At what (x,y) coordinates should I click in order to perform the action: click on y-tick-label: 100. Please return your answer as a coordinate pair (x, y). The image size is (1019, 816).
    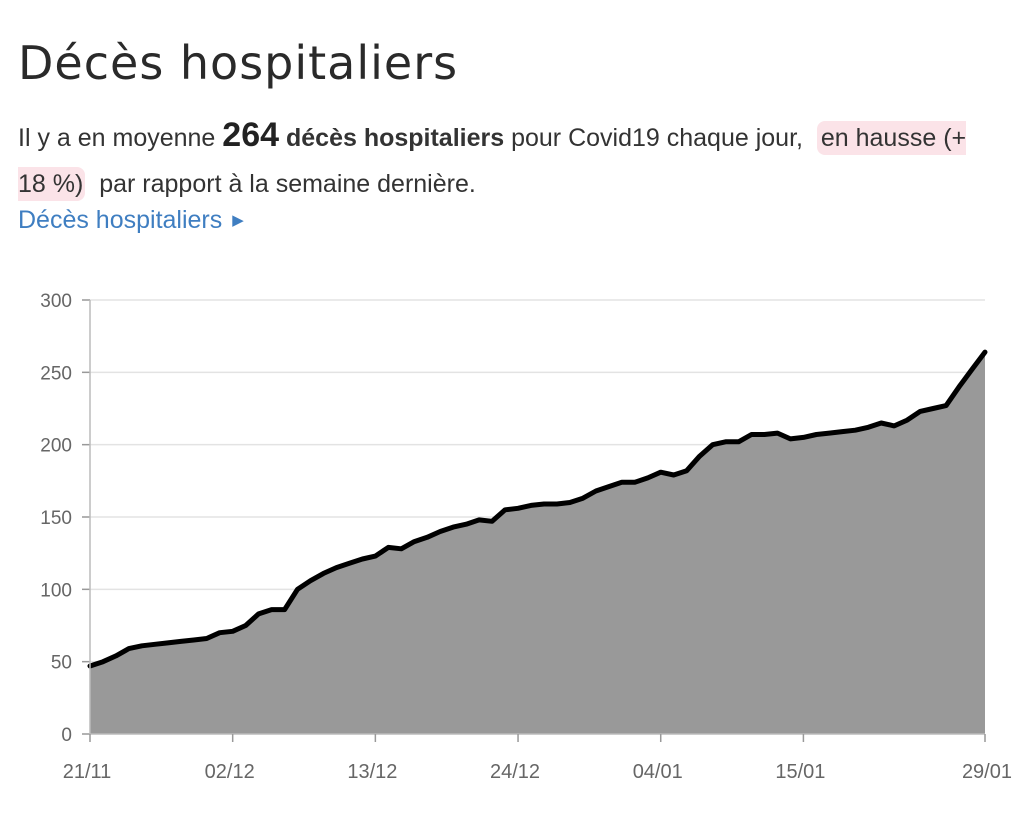
    Looking at the image, I should click on (56, 590).